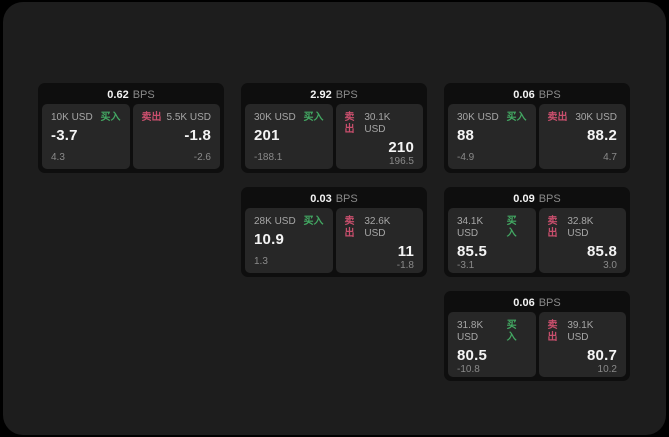 This screenshot has width=669, height=437. What do you see at coordinates (377, 227) in the screenshot?
I see `sell-size-label: 32.6K USD` at bounding box center [377, 227].